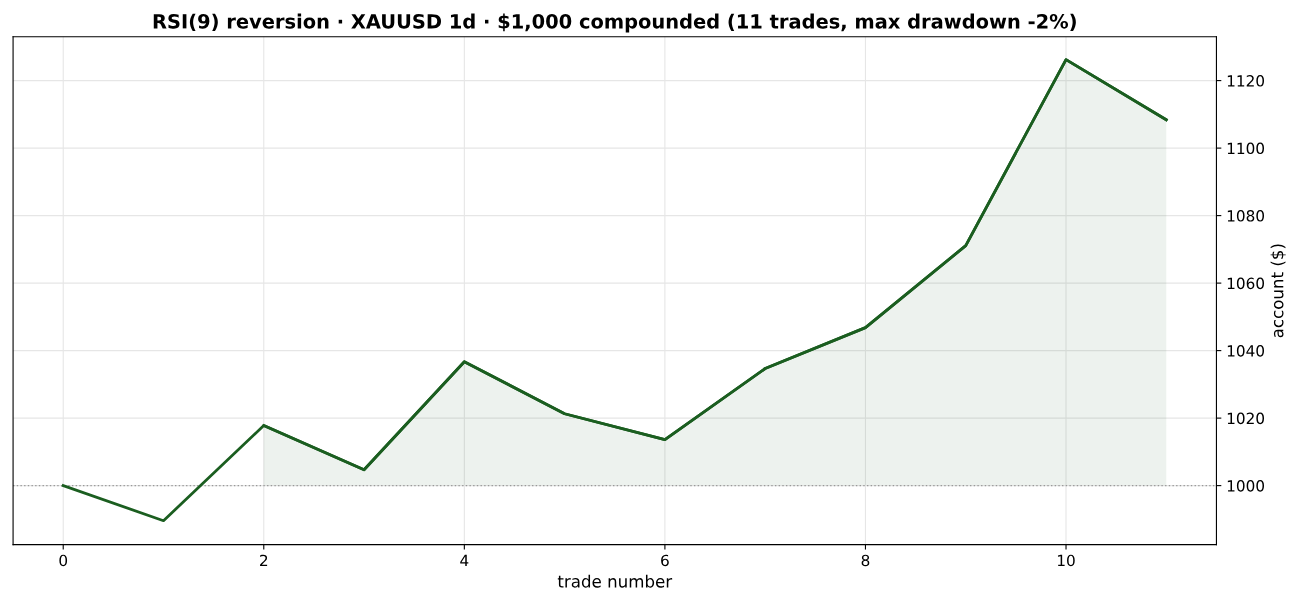 This screenshot has height=612, width=1308. I want to click on y-tick-label: 1060, so click(1246, 283).